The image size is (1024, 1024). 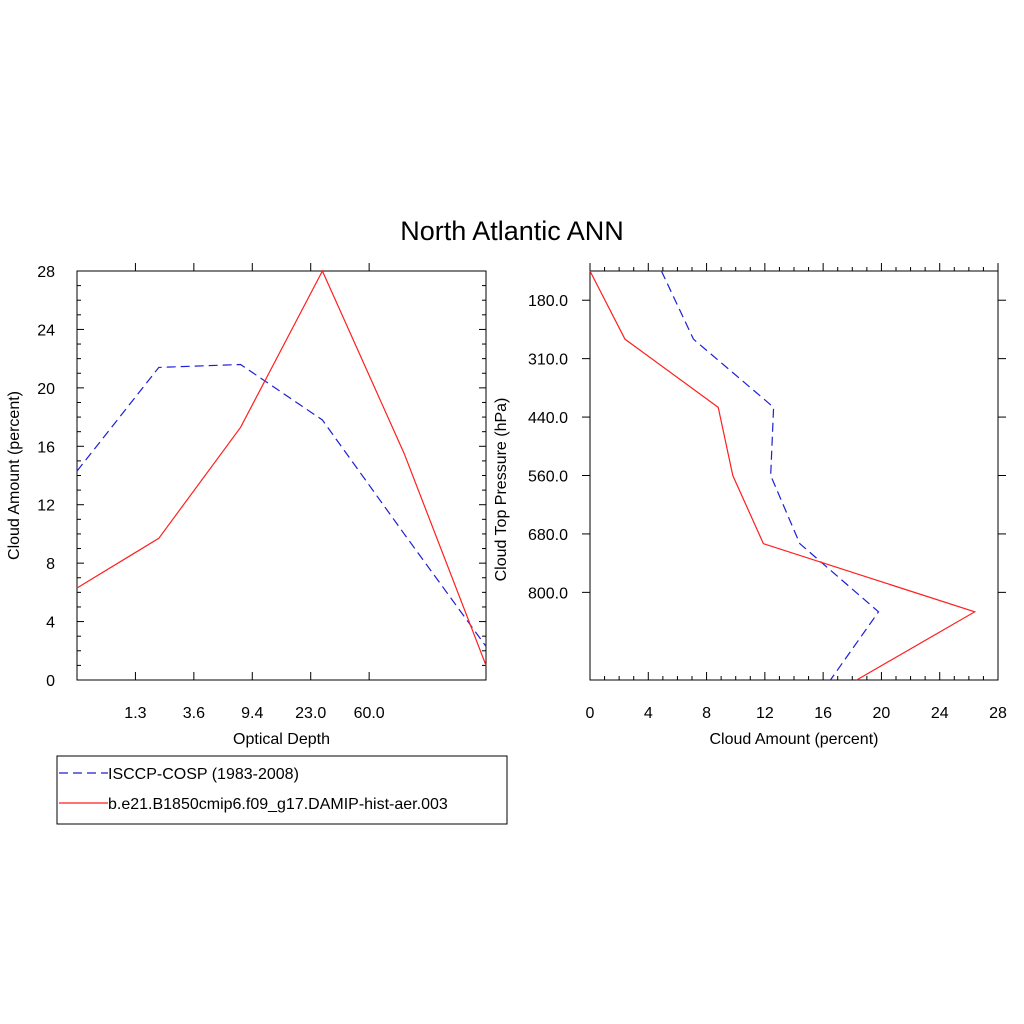 What do you see at coordinates (50, 564) in the screenshot?
I see `left-y-tick-label: 8` at bounding box center [50, 564].